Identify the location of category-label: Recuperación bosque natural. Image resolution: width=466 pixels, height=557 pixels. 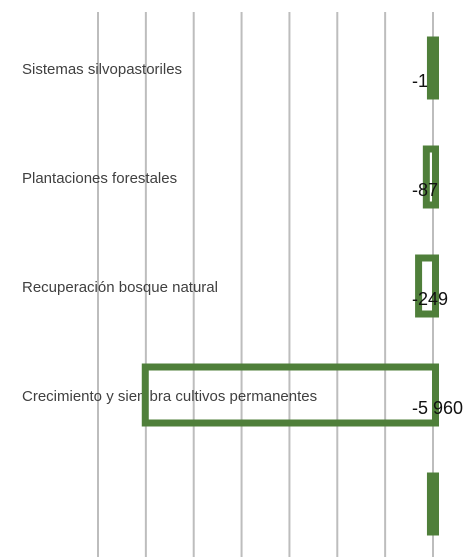
(120, 287).